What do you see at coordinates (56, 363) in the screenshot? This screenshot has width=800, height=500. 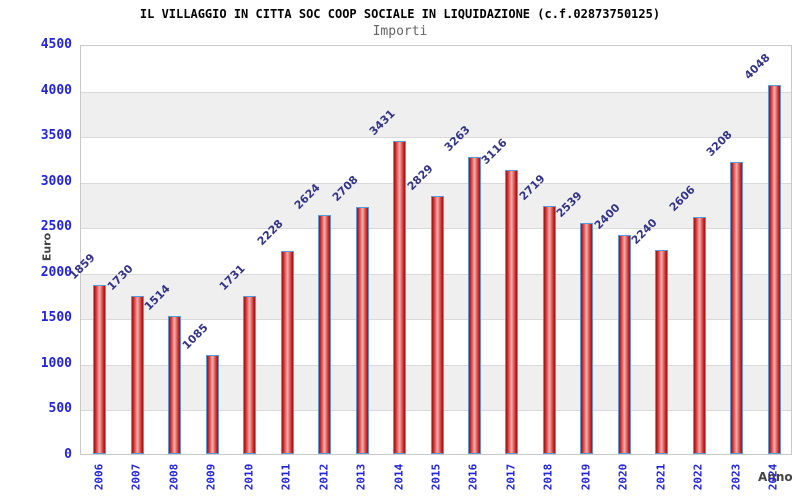 I see `y-tick-label: 1000` at bounding box center [56, 363].